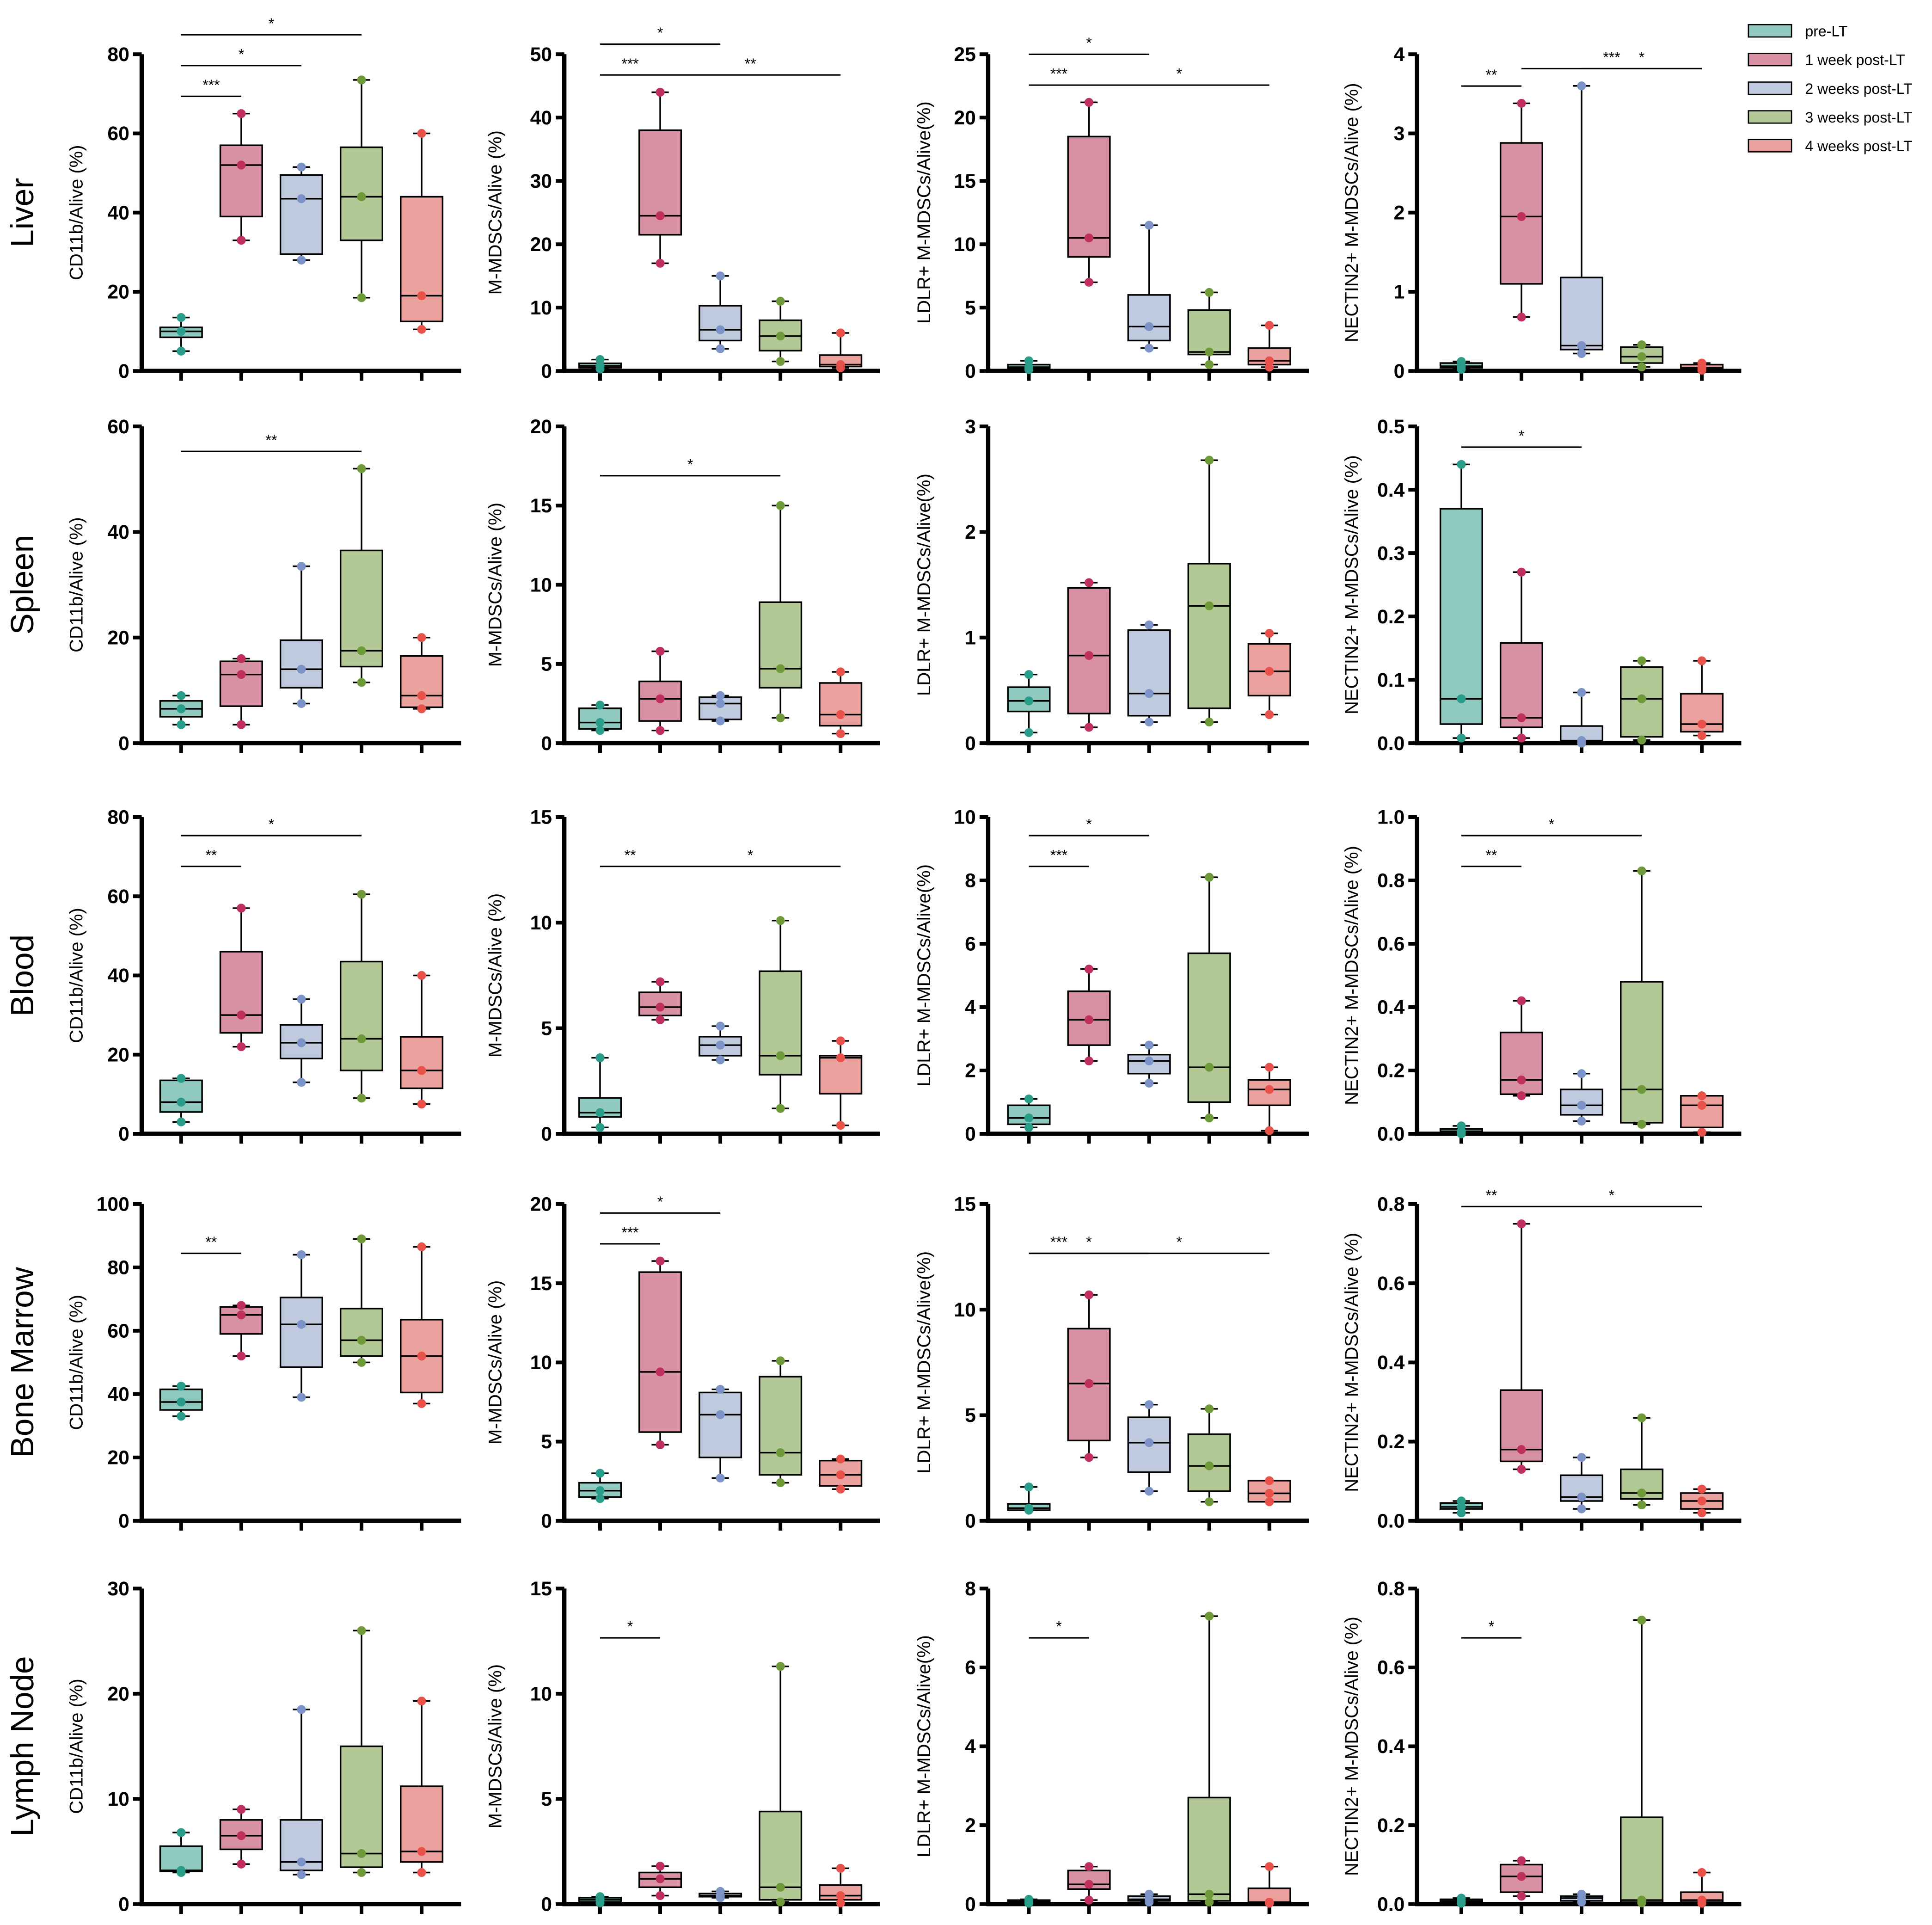  I want to click on y-tick-label: 20, so click(541, 427).